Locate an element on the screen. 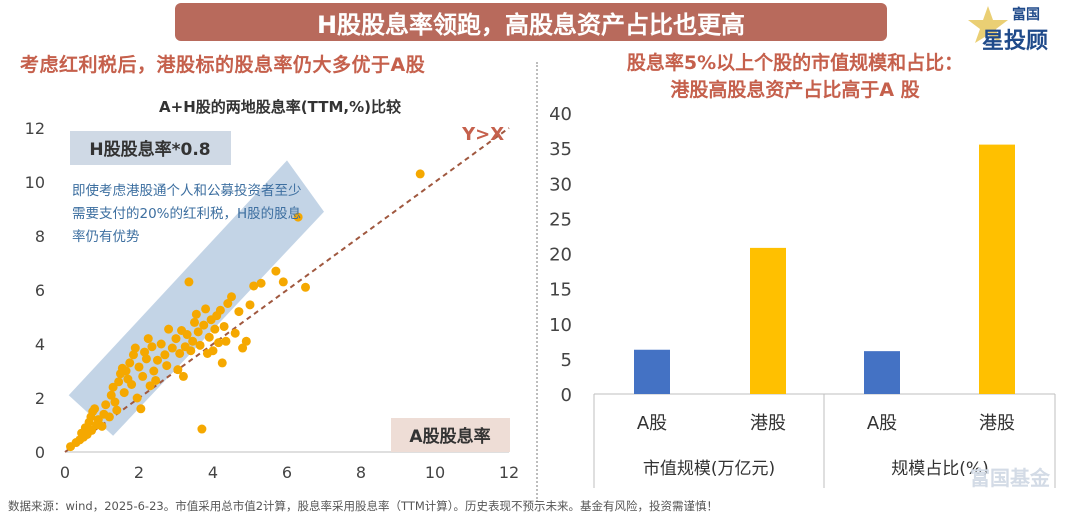 The image size is (1080, 523). watermark-text: 富国基金 is located at coordinates (1010, 478).